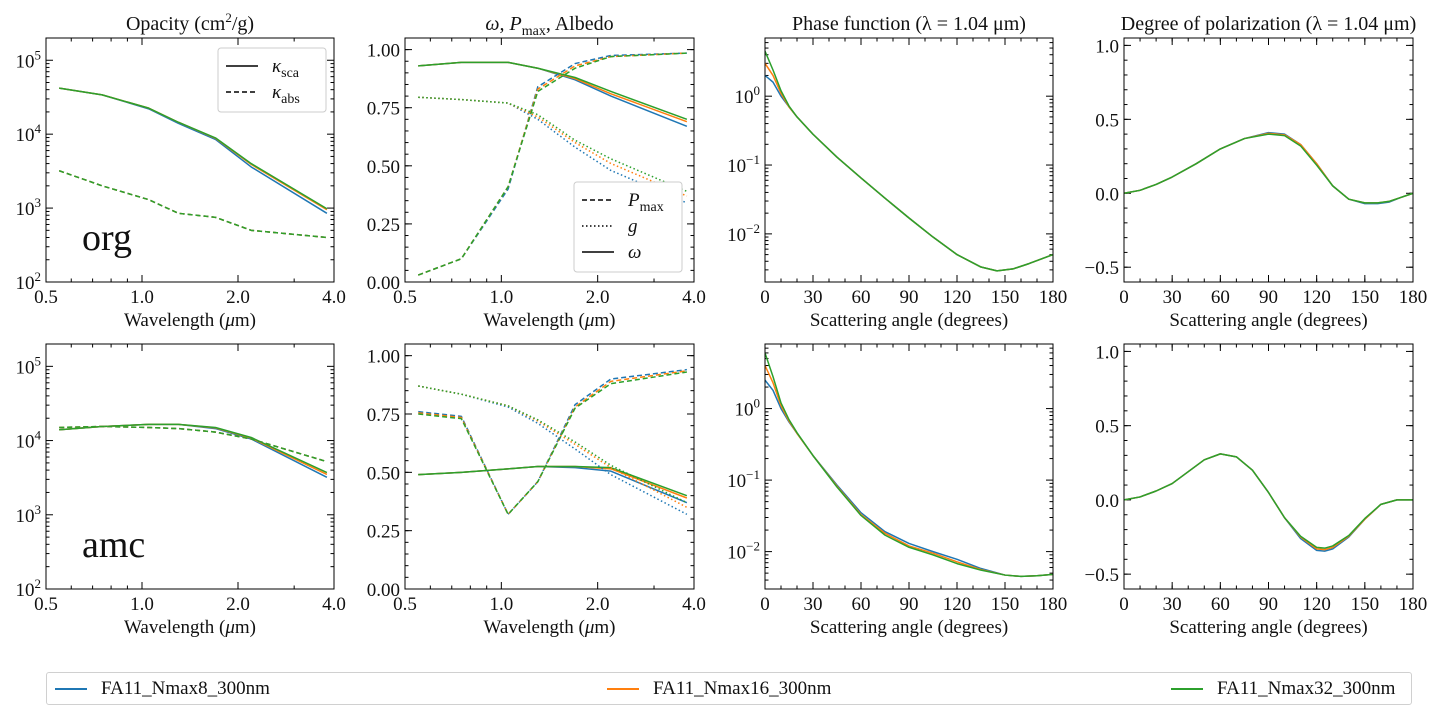 This screenshot has width=1440, height=720. What do you see at coordinates (1306, 688) in the screenshot?
I see `legend-label-nmax32: FA11_Nmax32_300nm` at bounding box center [1306, 688].